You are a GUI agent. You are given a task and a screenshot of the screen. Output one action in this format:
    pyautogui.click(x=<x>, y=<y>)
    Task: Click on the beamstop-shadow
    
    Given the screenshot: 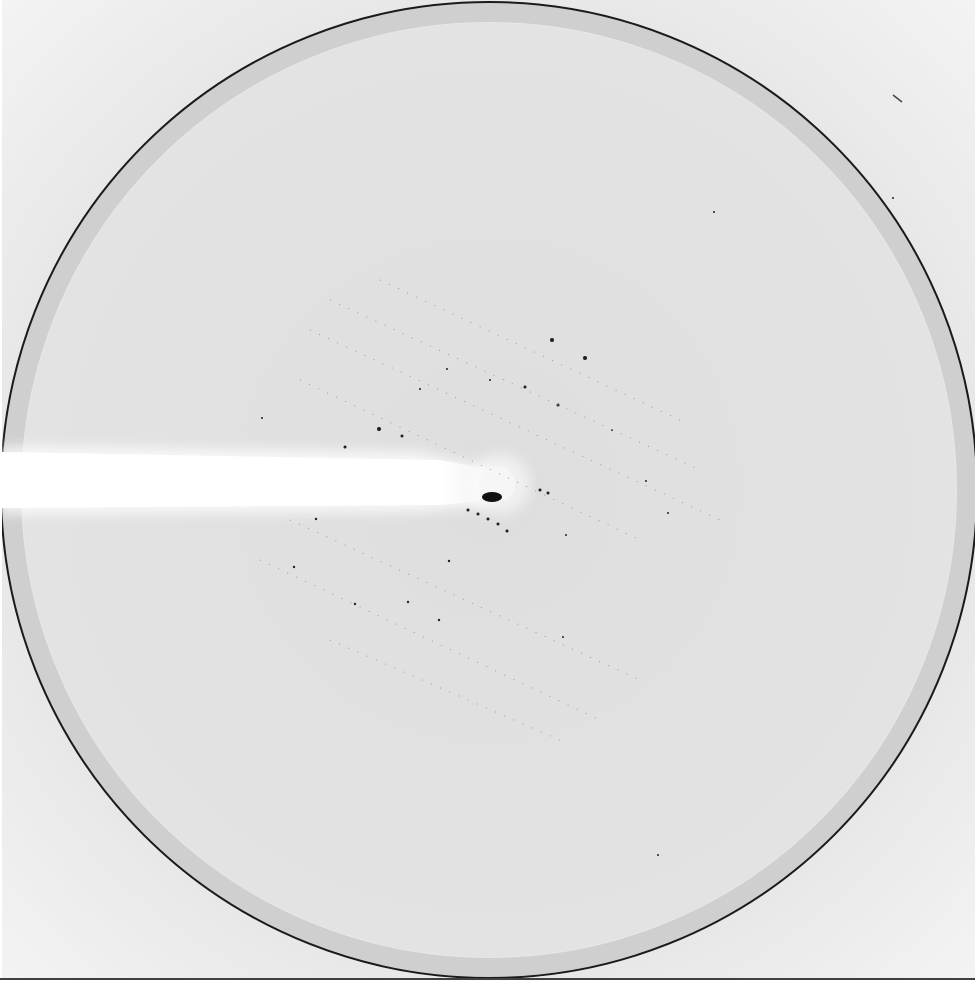 What is the action you would take?
    pyautogui.click(x=247, y=480)
    